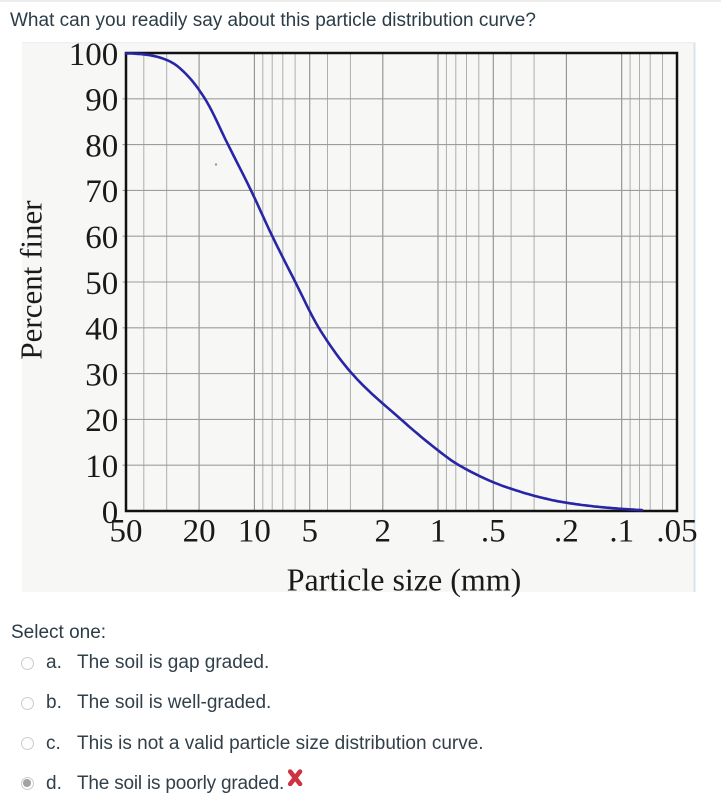 The width and height of the screenshot is (721, 795). I want to click on svg-text: 60, so click(101, 238).